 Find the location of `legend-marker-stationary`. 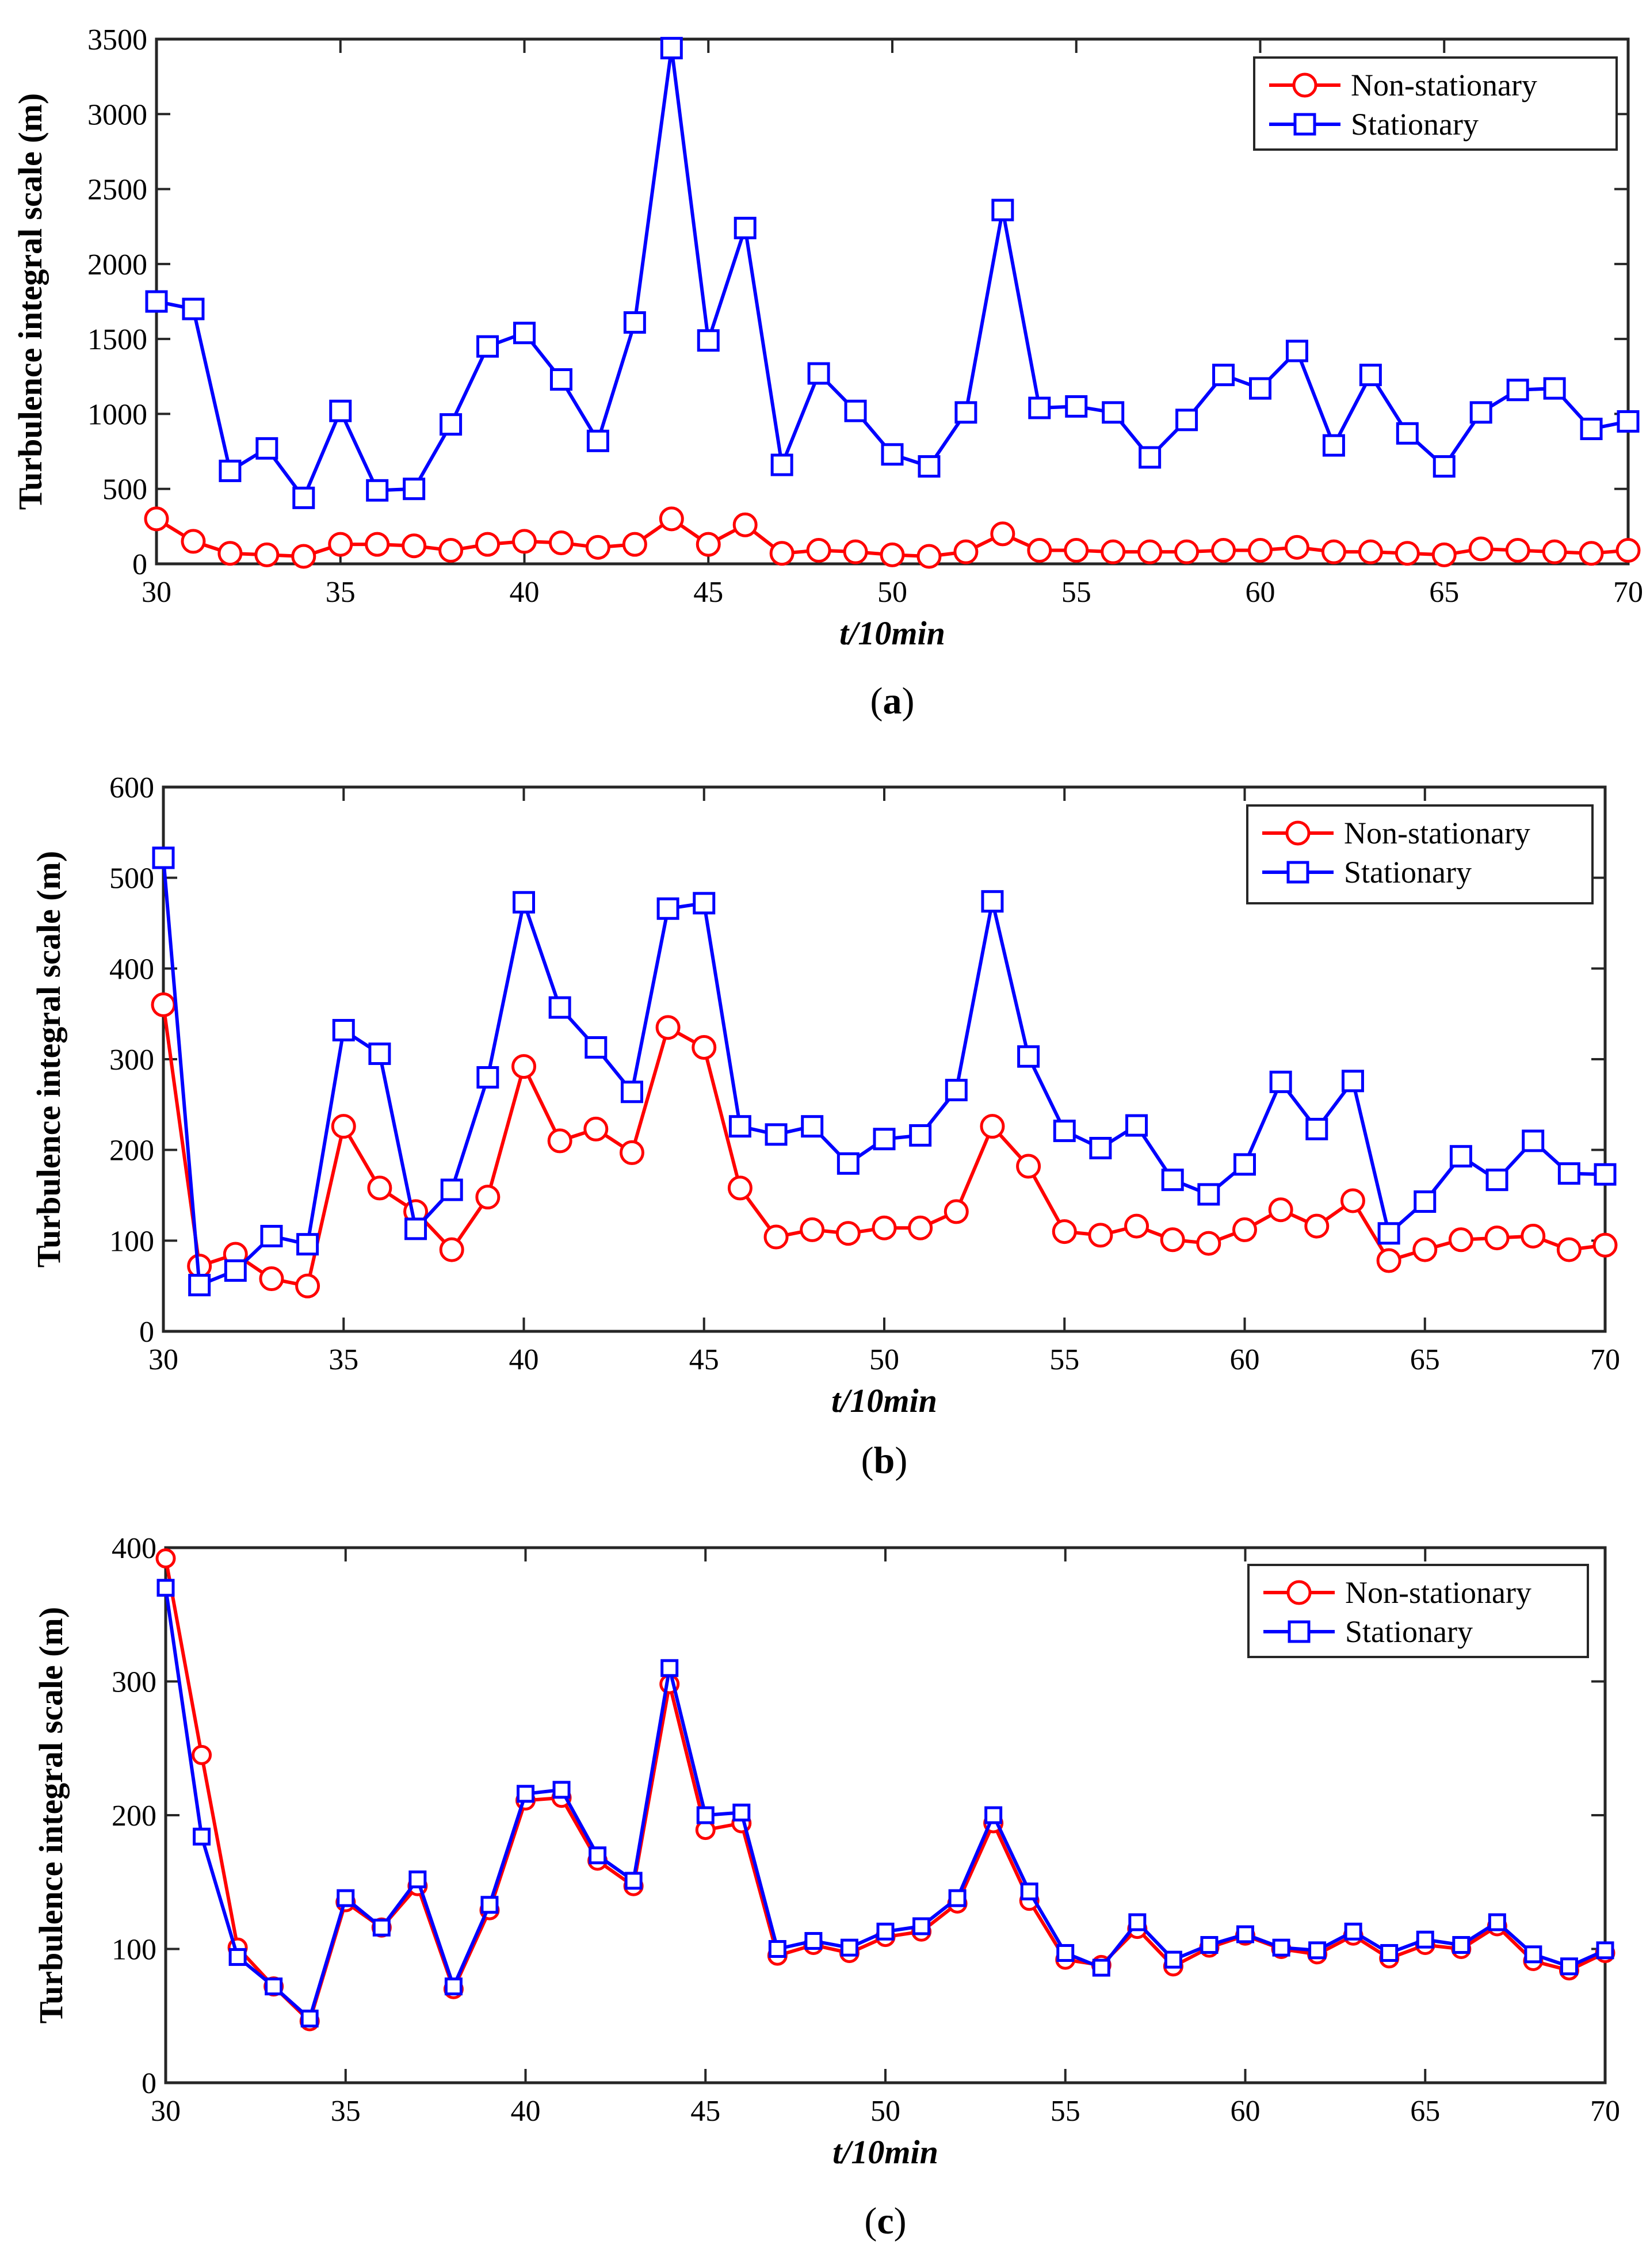

legend-marker-stationary is located at coordinates (1299, 1631).